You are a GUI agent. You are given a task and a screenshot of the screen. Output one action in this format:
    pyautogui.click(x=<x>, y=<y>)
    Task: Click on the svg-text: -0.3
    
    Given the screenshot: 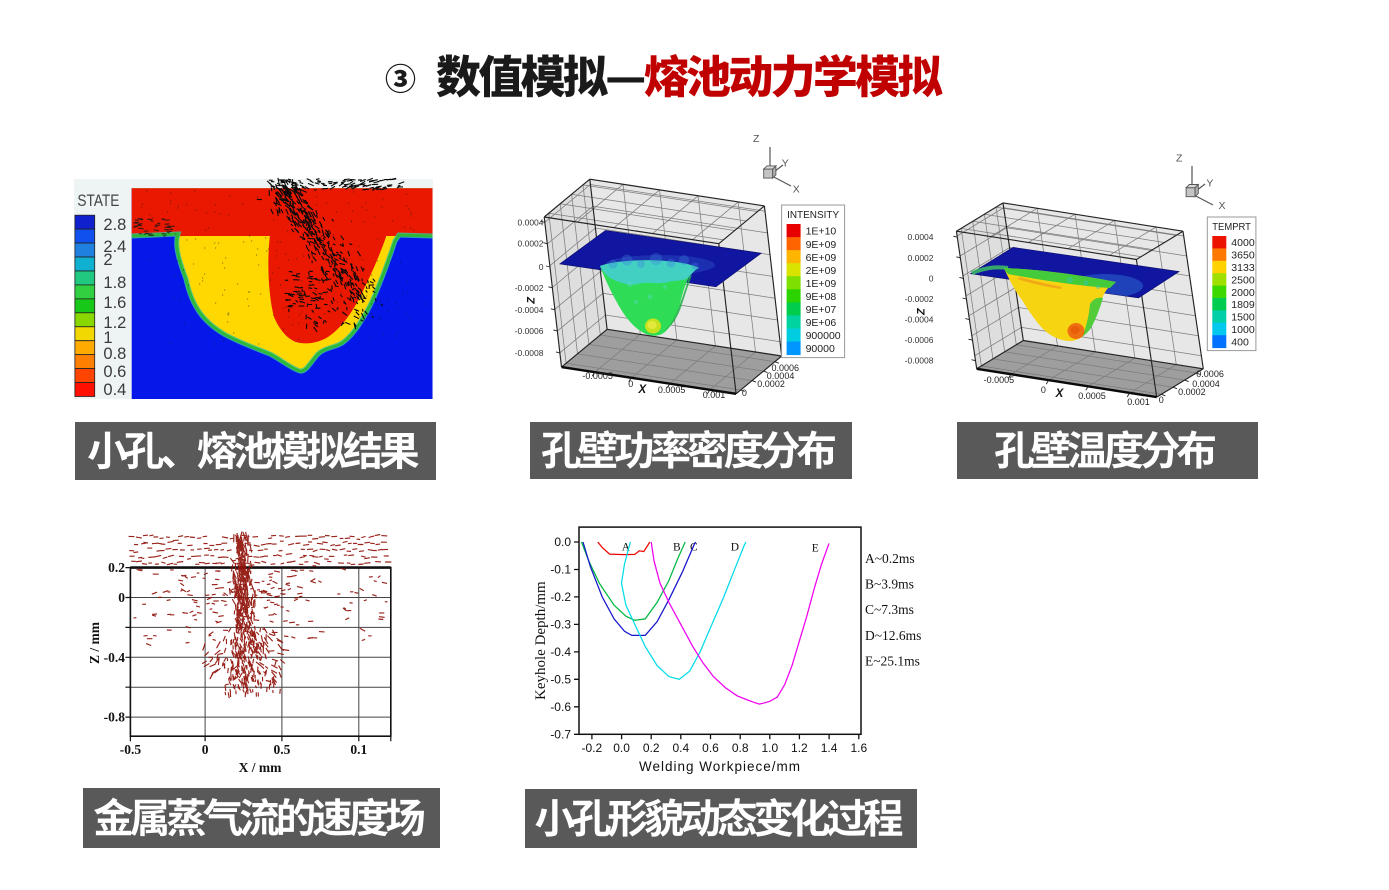 What is the action you would take?
    pyautogui.click(x=560, y=624)
    